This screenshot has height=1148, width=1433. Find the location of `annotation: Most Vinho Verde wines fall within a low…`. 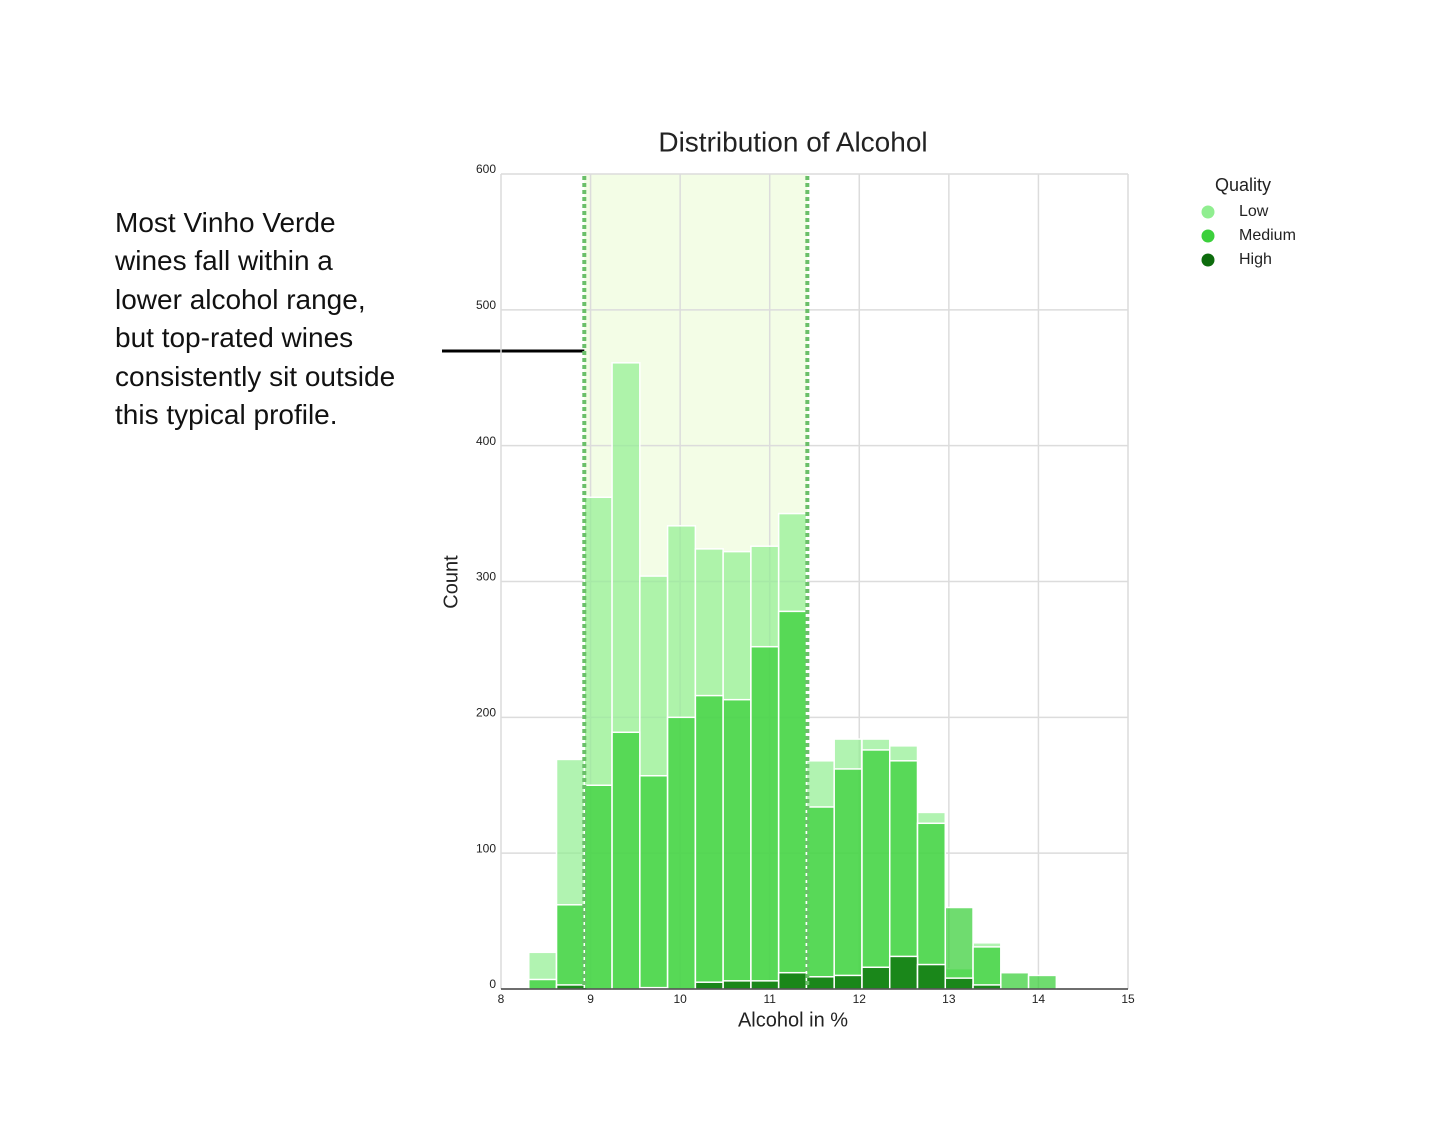

annotation: Most Vinho Verde wines fall within a low… is located at coordinates (255, 319).